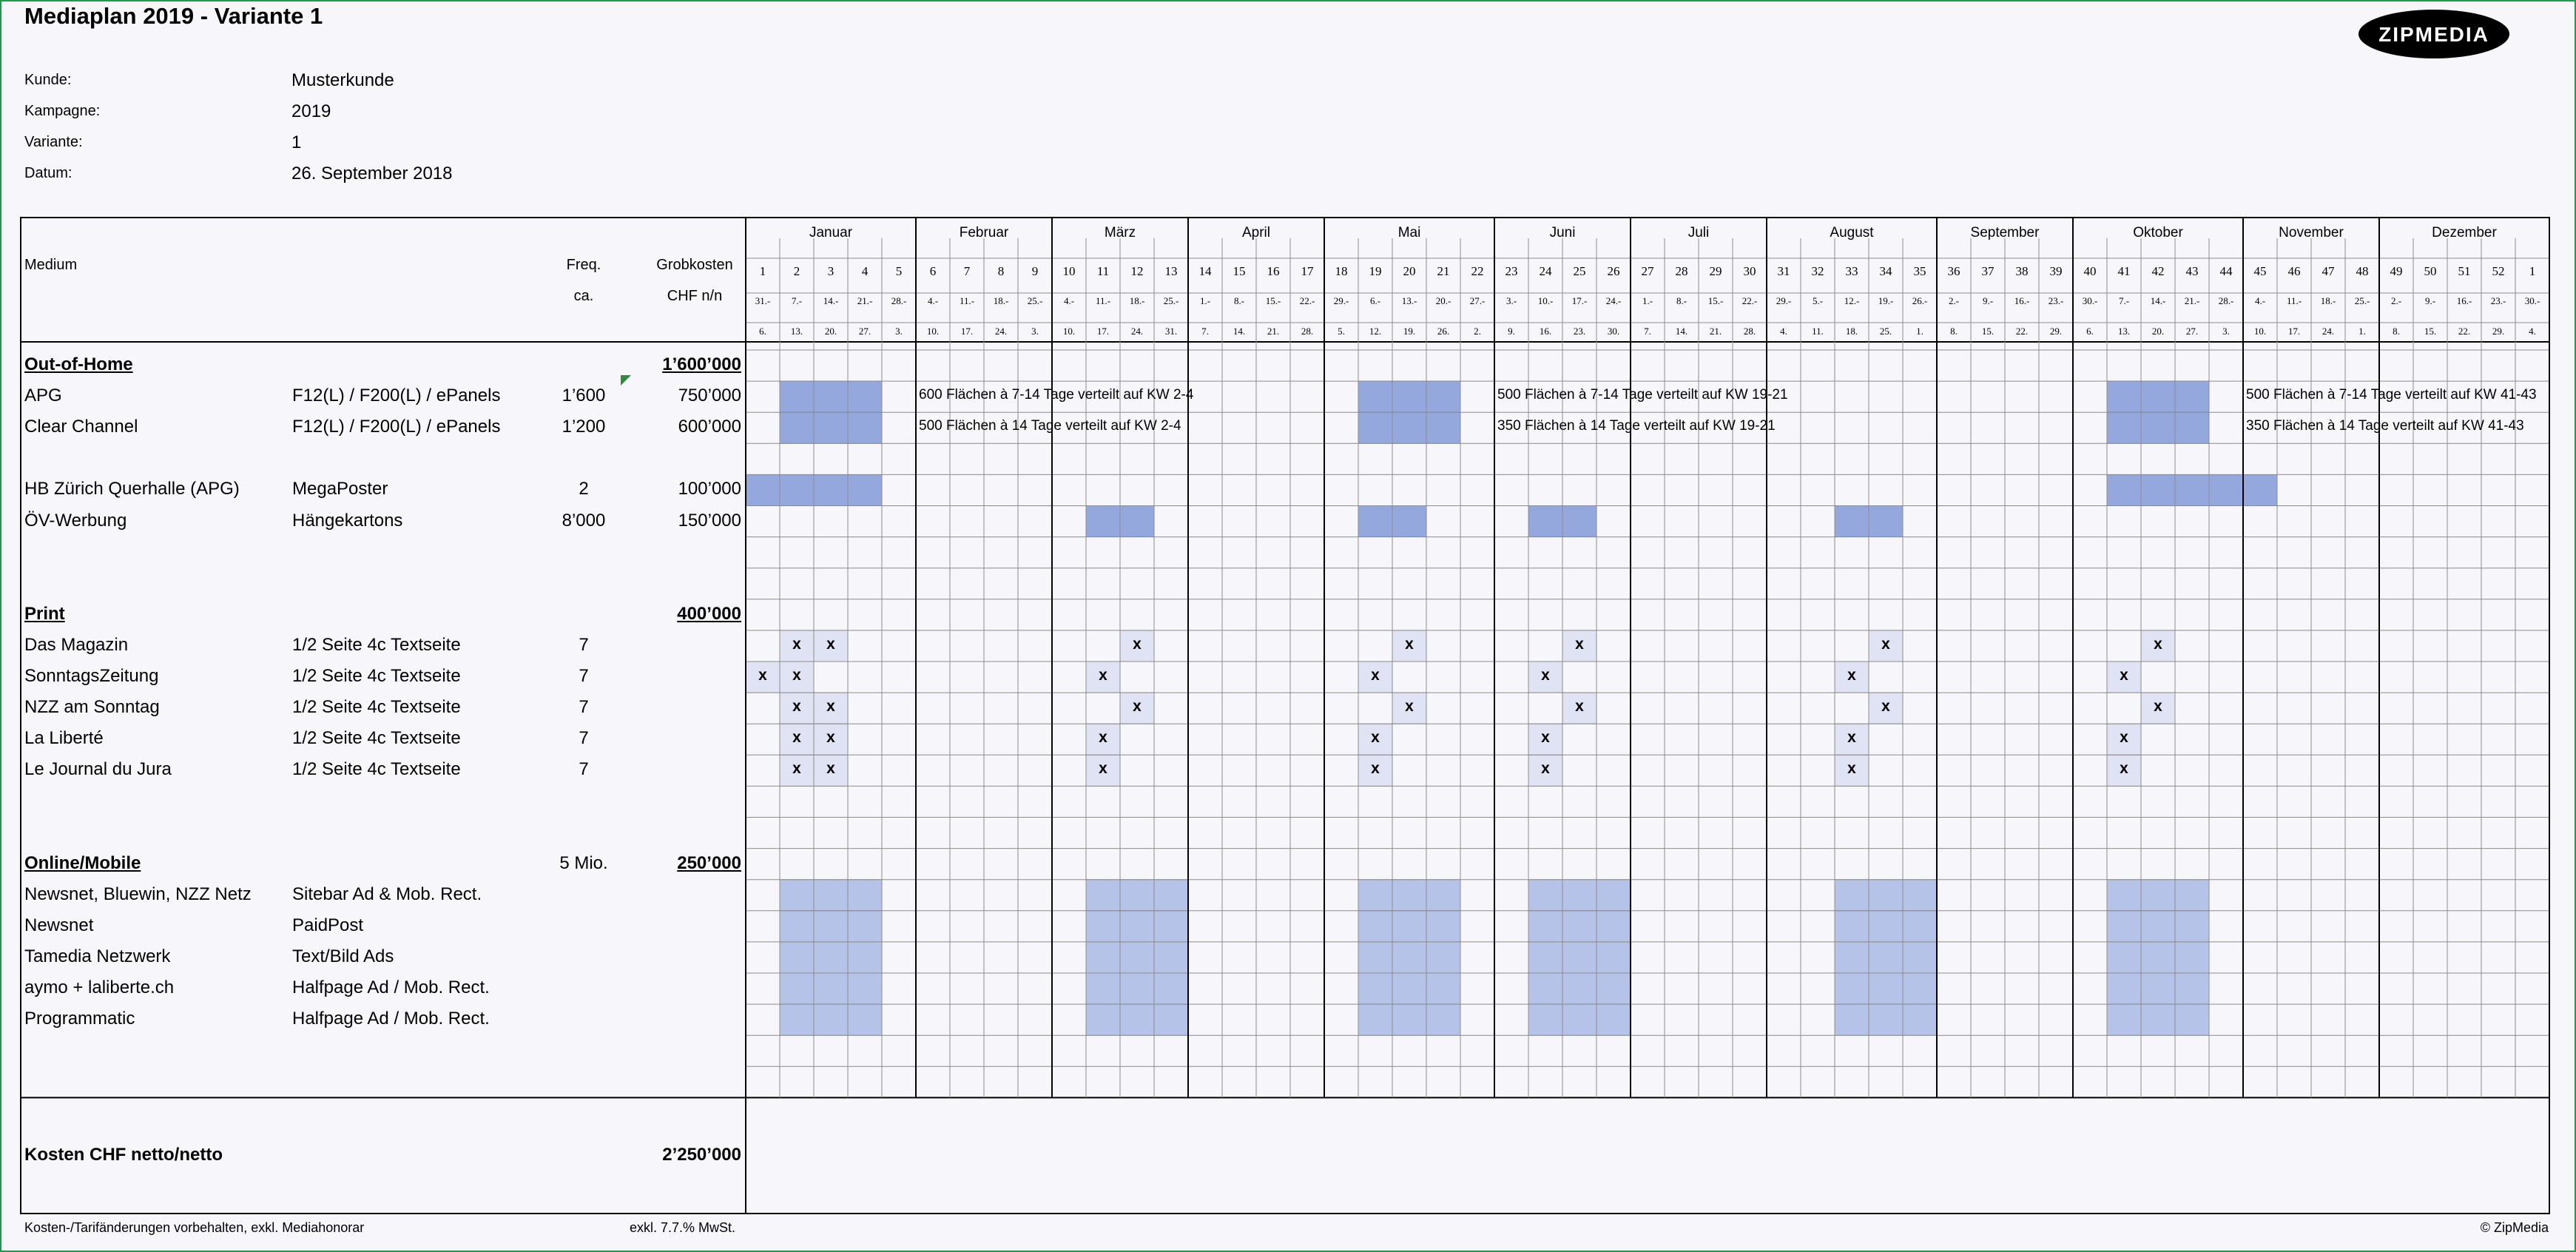 The width and height of the screenshot is (2576, 1252). I want to click on week-end-date: 30., so click(1613, 331).